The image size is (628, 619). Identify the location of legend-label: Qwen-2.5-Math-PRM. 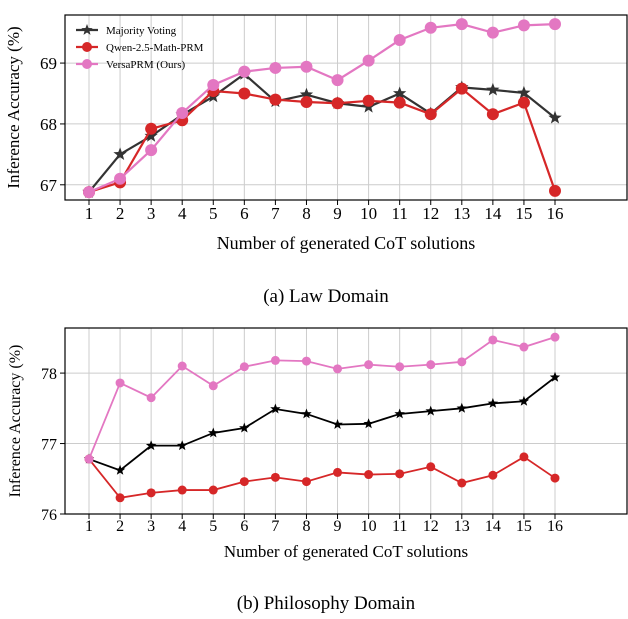
(155, 48).